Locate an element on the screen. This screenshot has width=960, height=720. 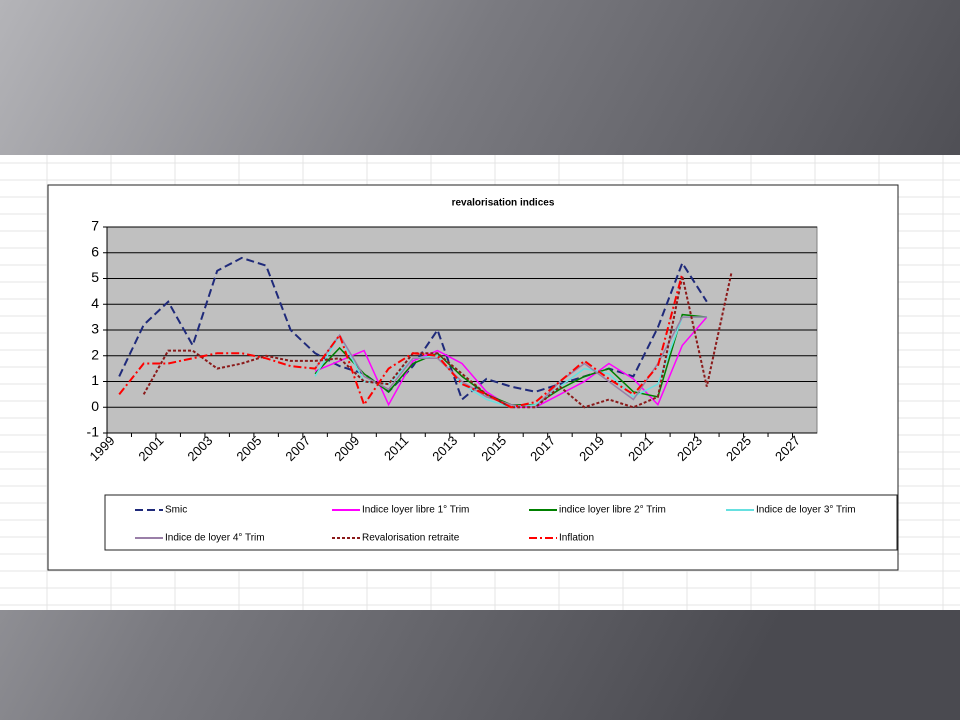
chart-title: revalorisation indices is located at coordinates (503, 203).